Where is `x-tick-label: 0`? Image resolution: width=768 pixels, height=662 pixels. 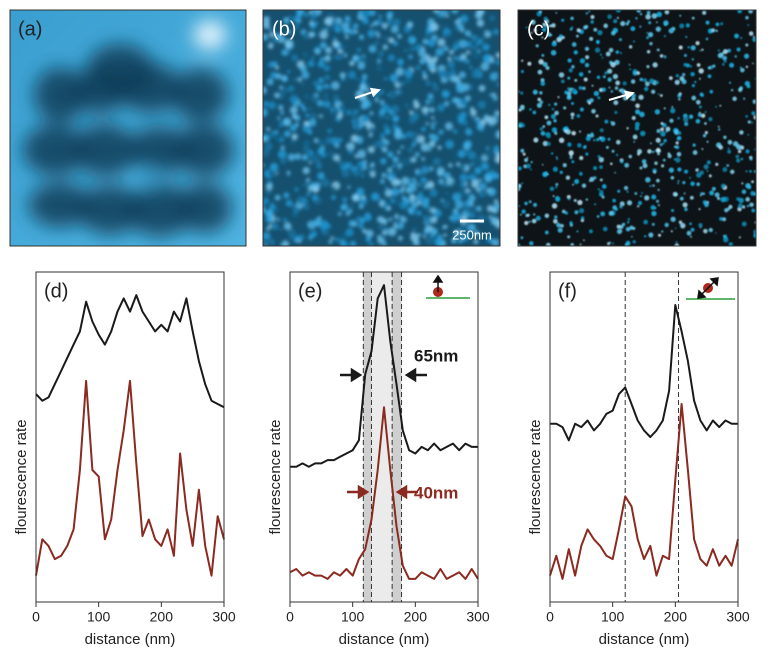 x-tick-label: 0 is located at coordinates (290, 617).